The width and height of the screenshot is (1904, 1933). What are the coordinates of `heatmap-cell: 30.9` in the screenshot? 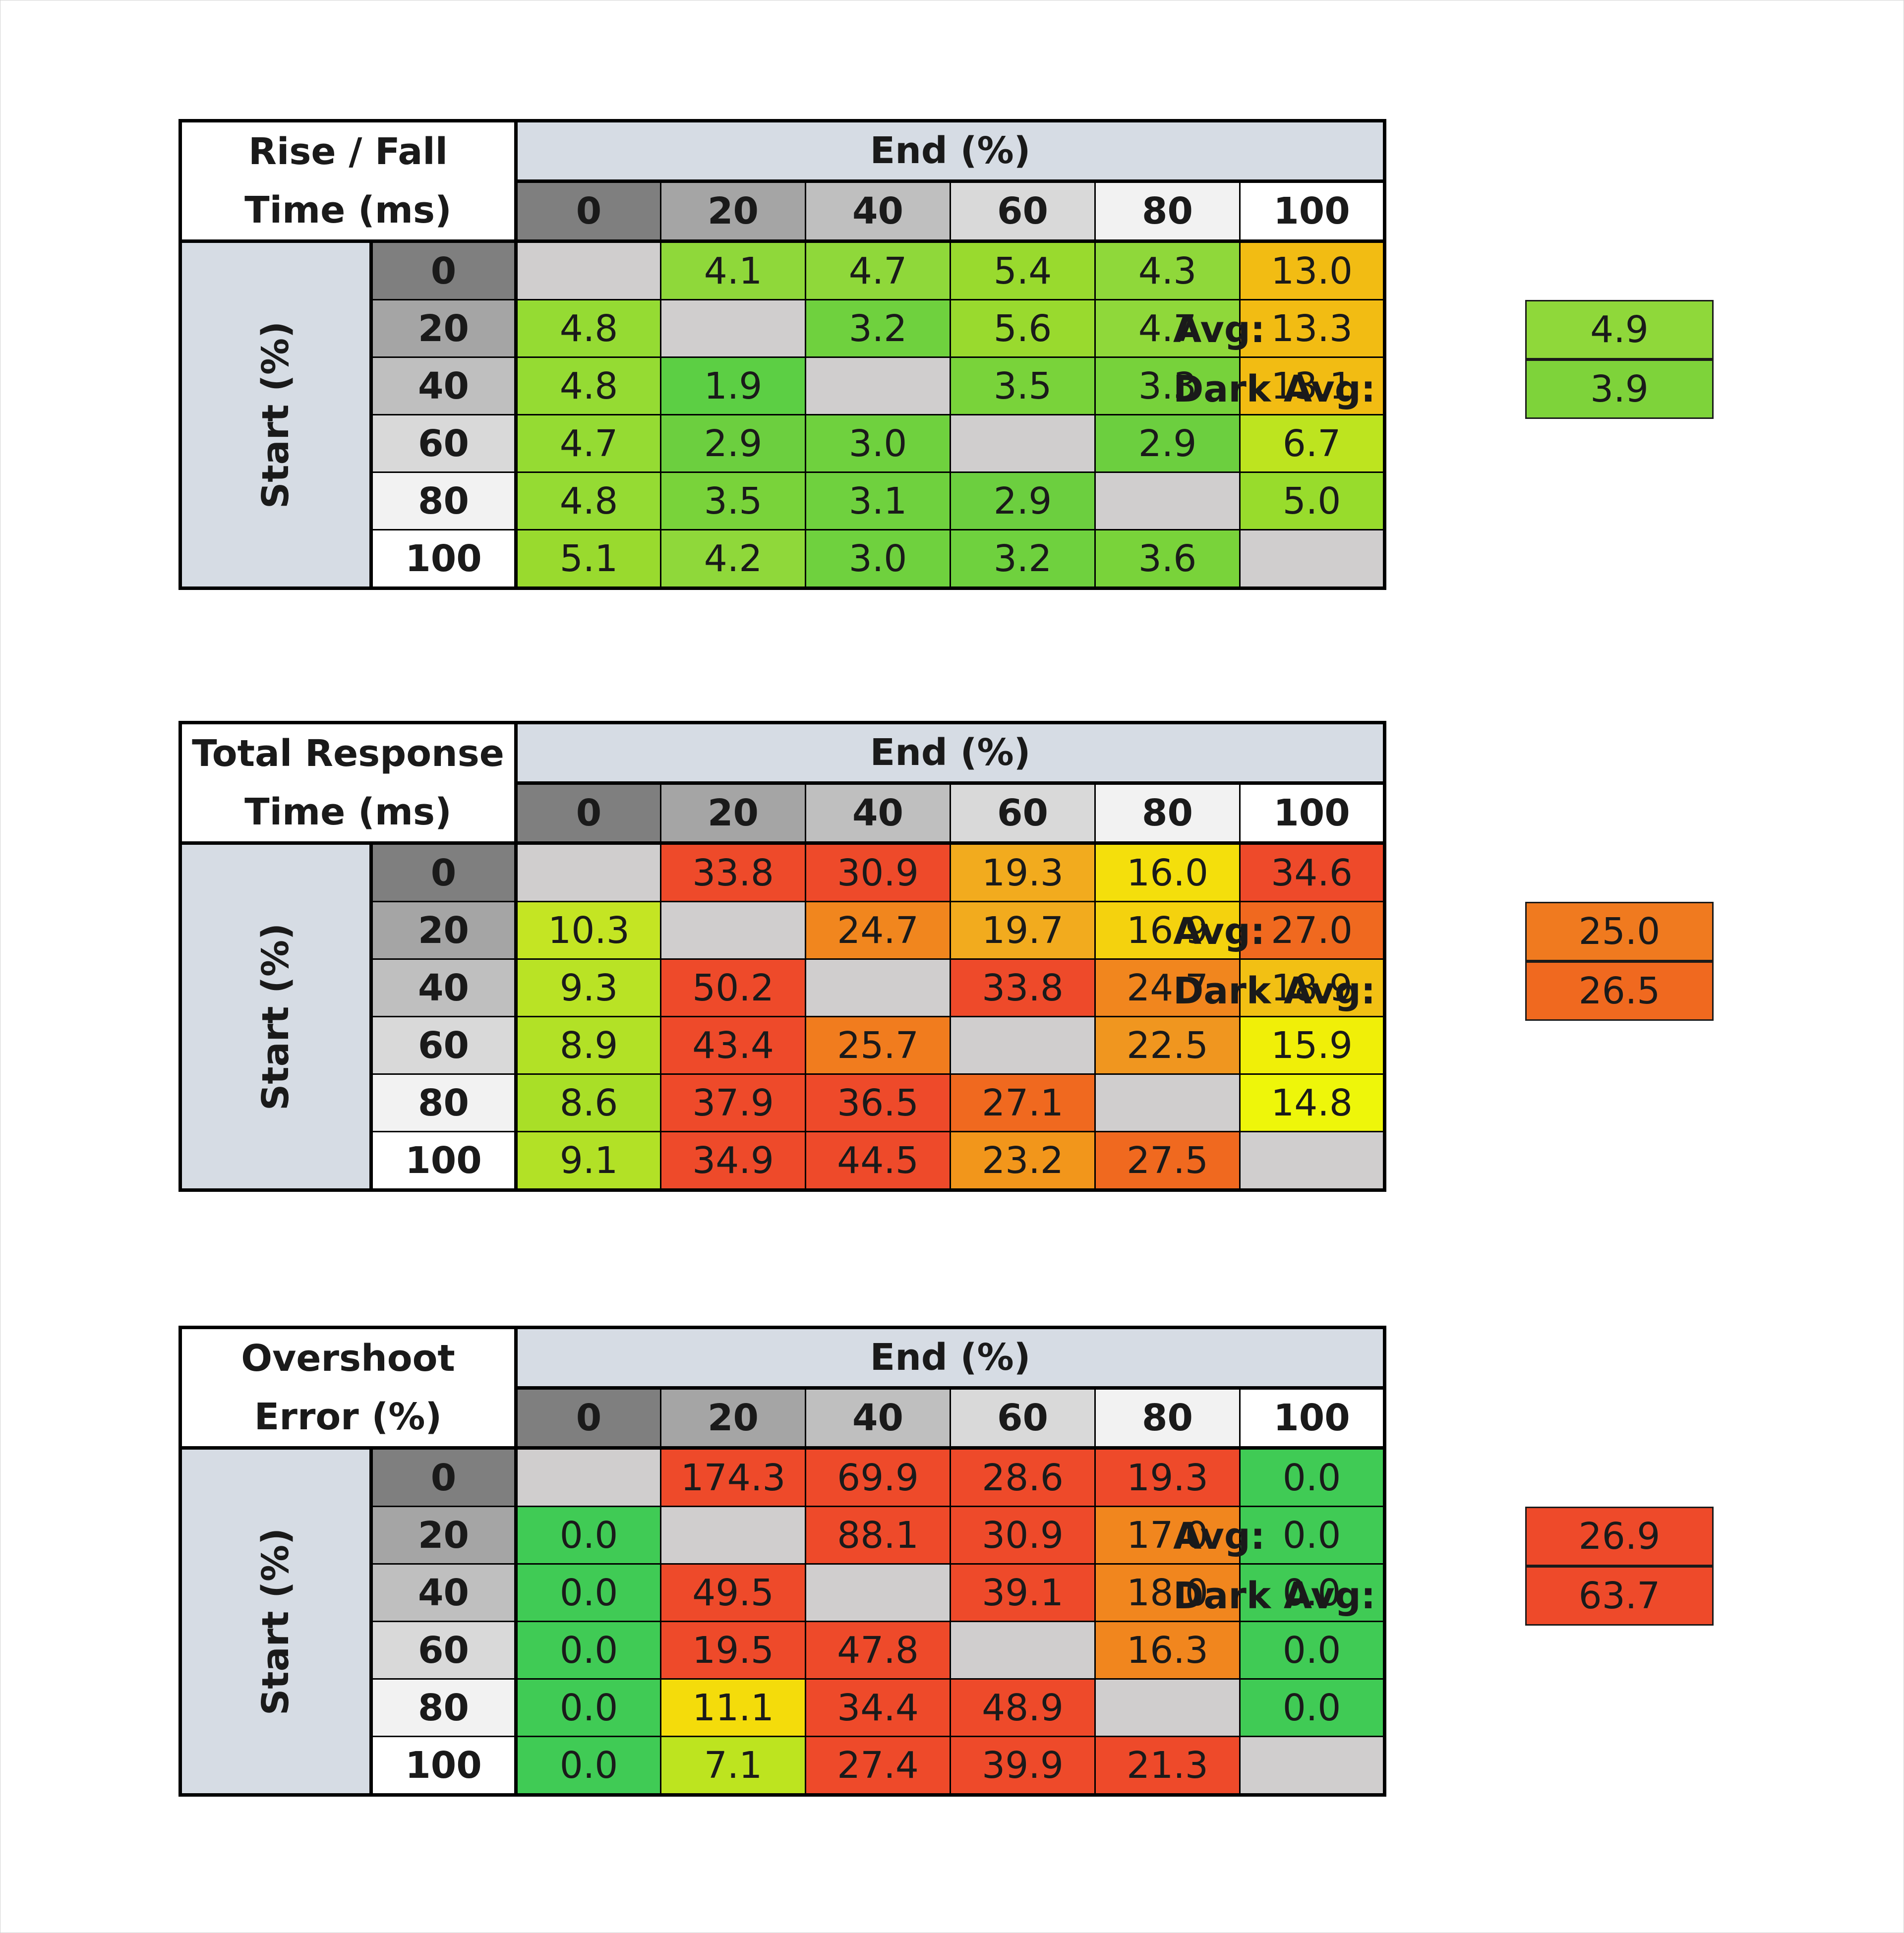 It's located at (878, 872).